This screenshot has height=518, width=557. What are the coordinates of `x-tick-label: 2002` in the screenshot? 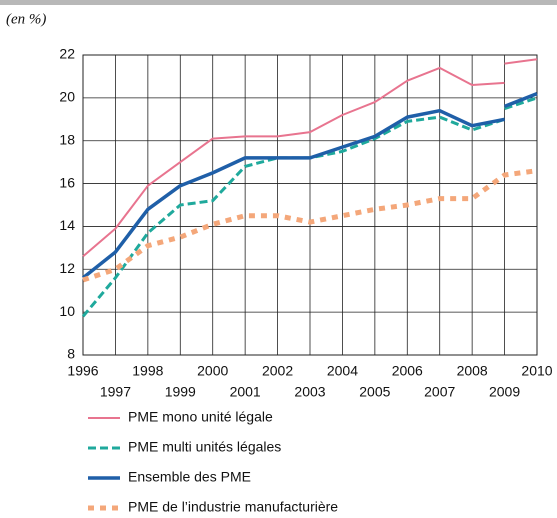 It's located at (277, 371).